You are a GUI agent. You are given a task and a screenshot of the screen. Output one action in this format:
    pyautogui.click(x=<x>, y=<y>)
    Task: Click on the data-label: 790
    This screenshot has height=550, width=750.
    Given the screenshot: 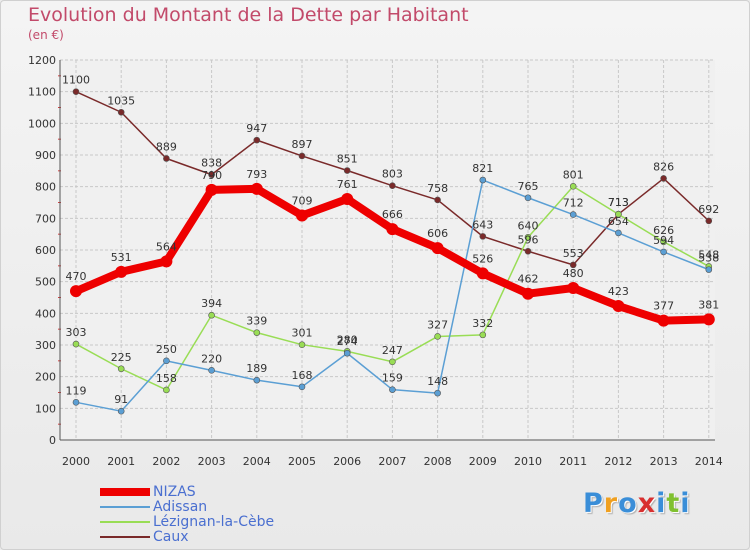 What is the action you would take?
    pyautogui.click(x=211, y=175)
    